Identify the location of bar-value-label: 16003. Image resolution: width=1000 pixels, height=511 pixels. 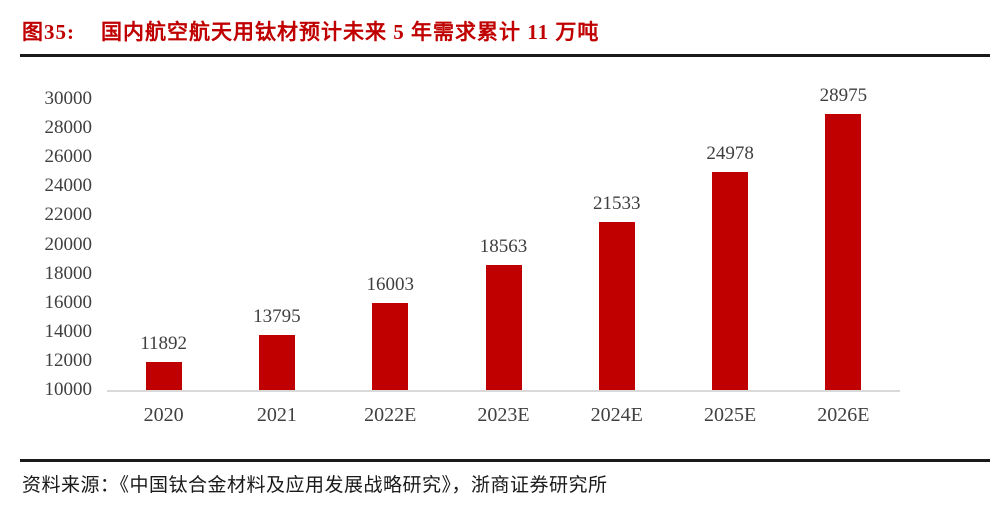
(390, 284).